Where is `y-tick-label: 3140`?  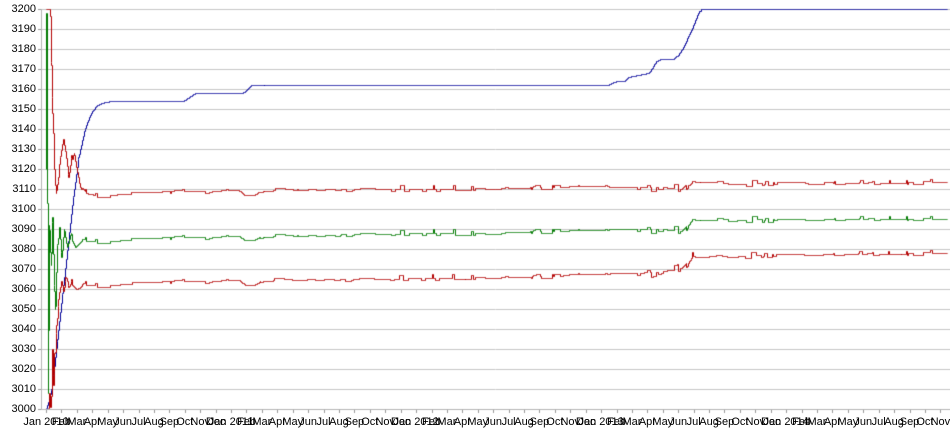 y-tick-label: 3140 is located at coordinates (23, 128).